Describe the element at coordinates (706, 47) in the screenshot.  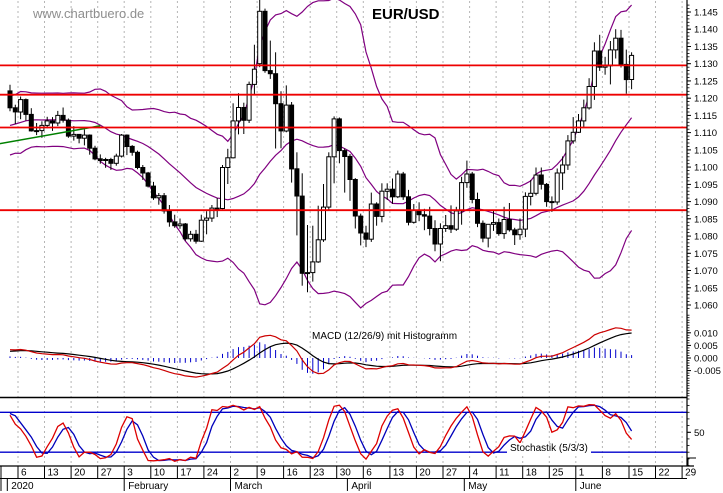
I see `svg-text: 1.135` at that location.